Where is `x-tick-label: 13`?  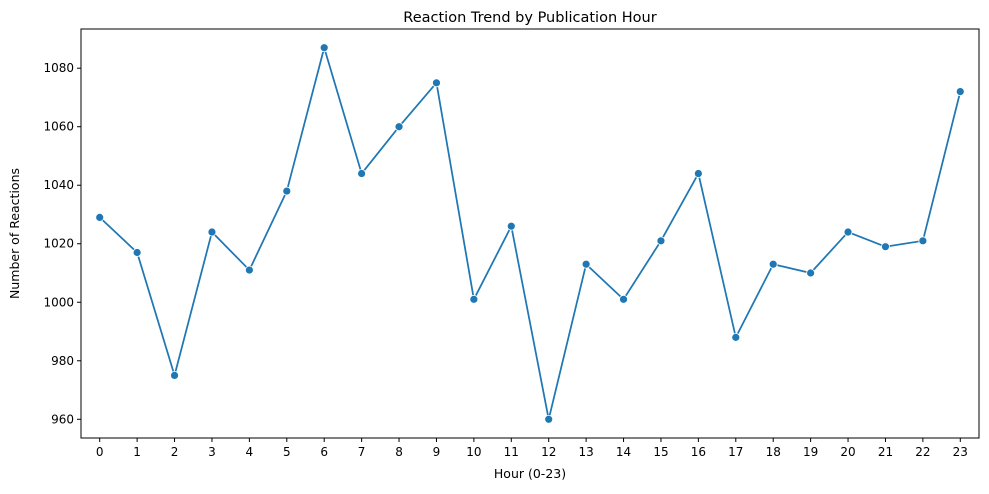 x-tick-label: 13 is located at coordinates (585, 452).